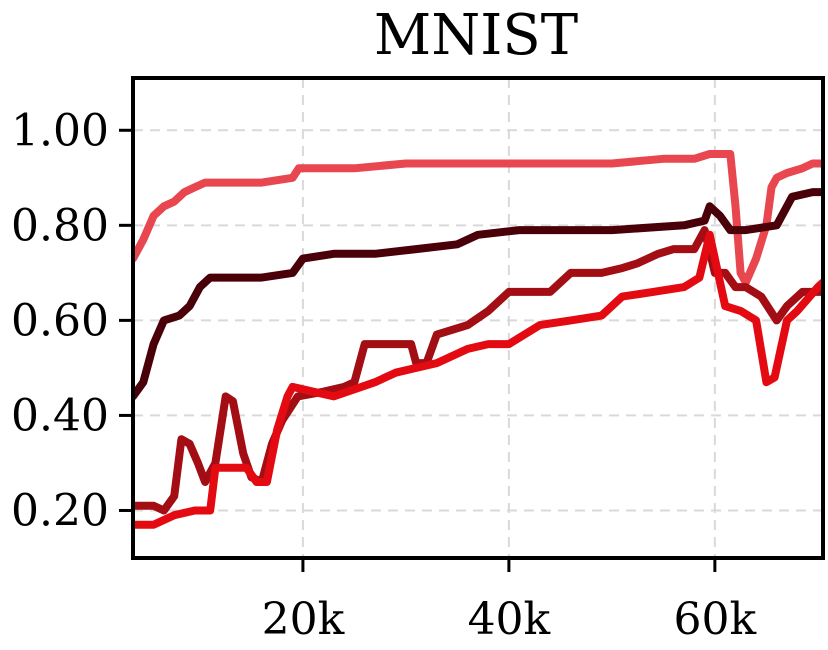 This screenshot has height=650, width=828. What do you see at coordinates (60, 415) in the screenshot?
I see `y-tick-label: 0.40` at bounding box center [60, 415].